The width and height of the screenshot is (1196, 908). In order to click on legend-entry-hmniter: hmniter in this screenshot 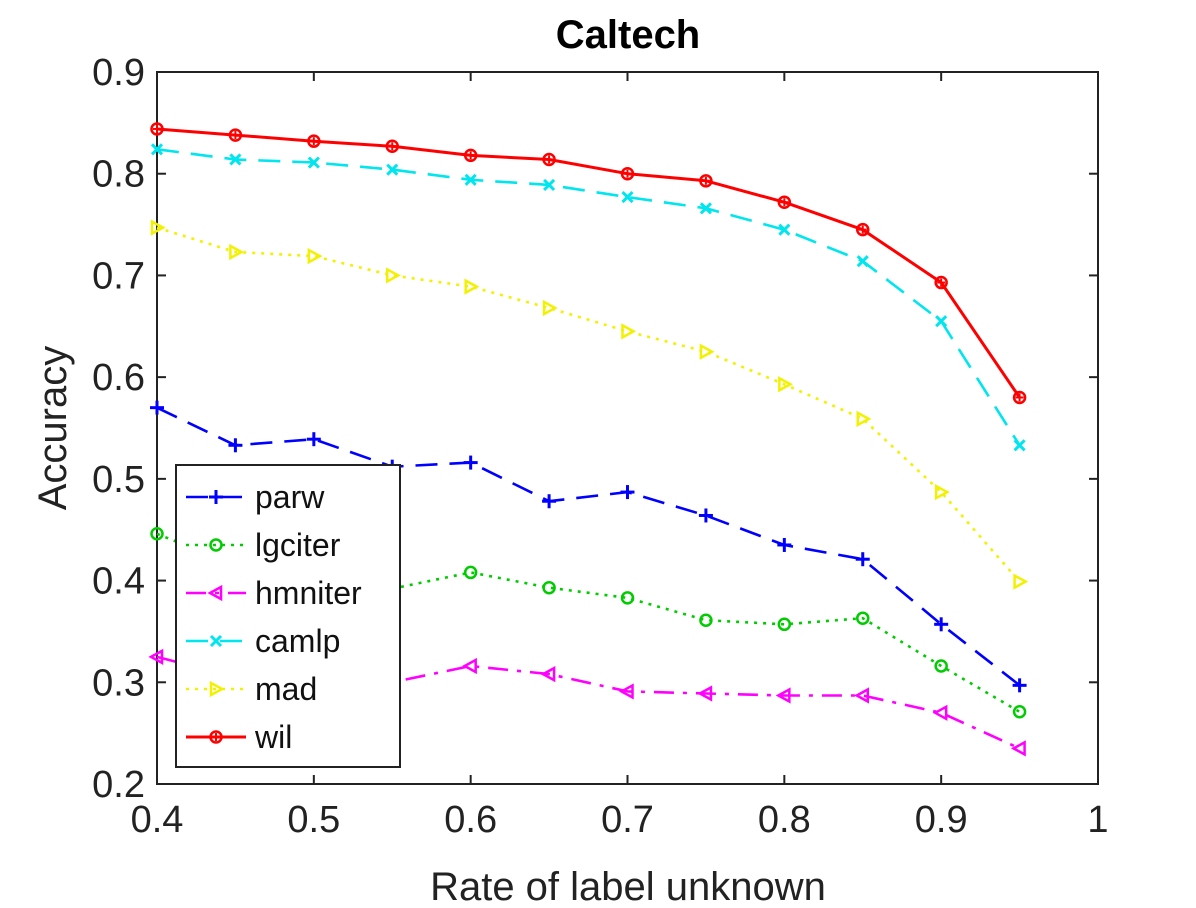, I will do `click(274, 593)`.